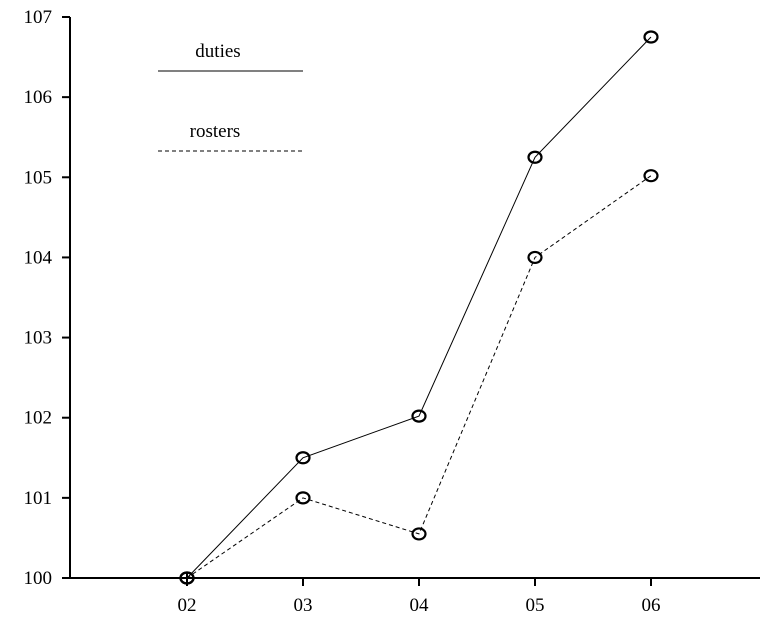 The image size is (760, 617). Describe the element at coordinates (38, 578) in the screenshot. I see `y-tick-label-100: 100` at that location.